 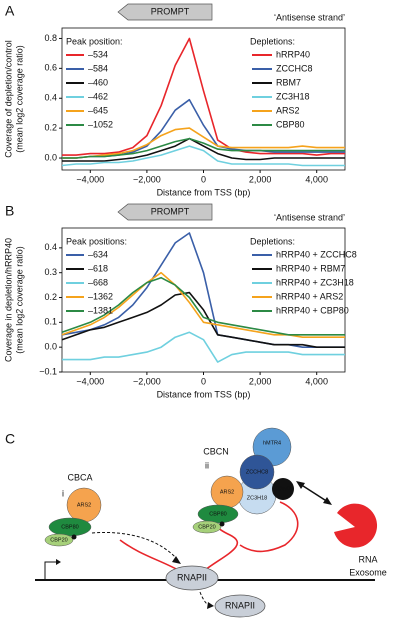 What do you see at coordinates (50, 38) in the screenshot?
I see `y-tick-label: 0.8` at bounding box center [50, 38].